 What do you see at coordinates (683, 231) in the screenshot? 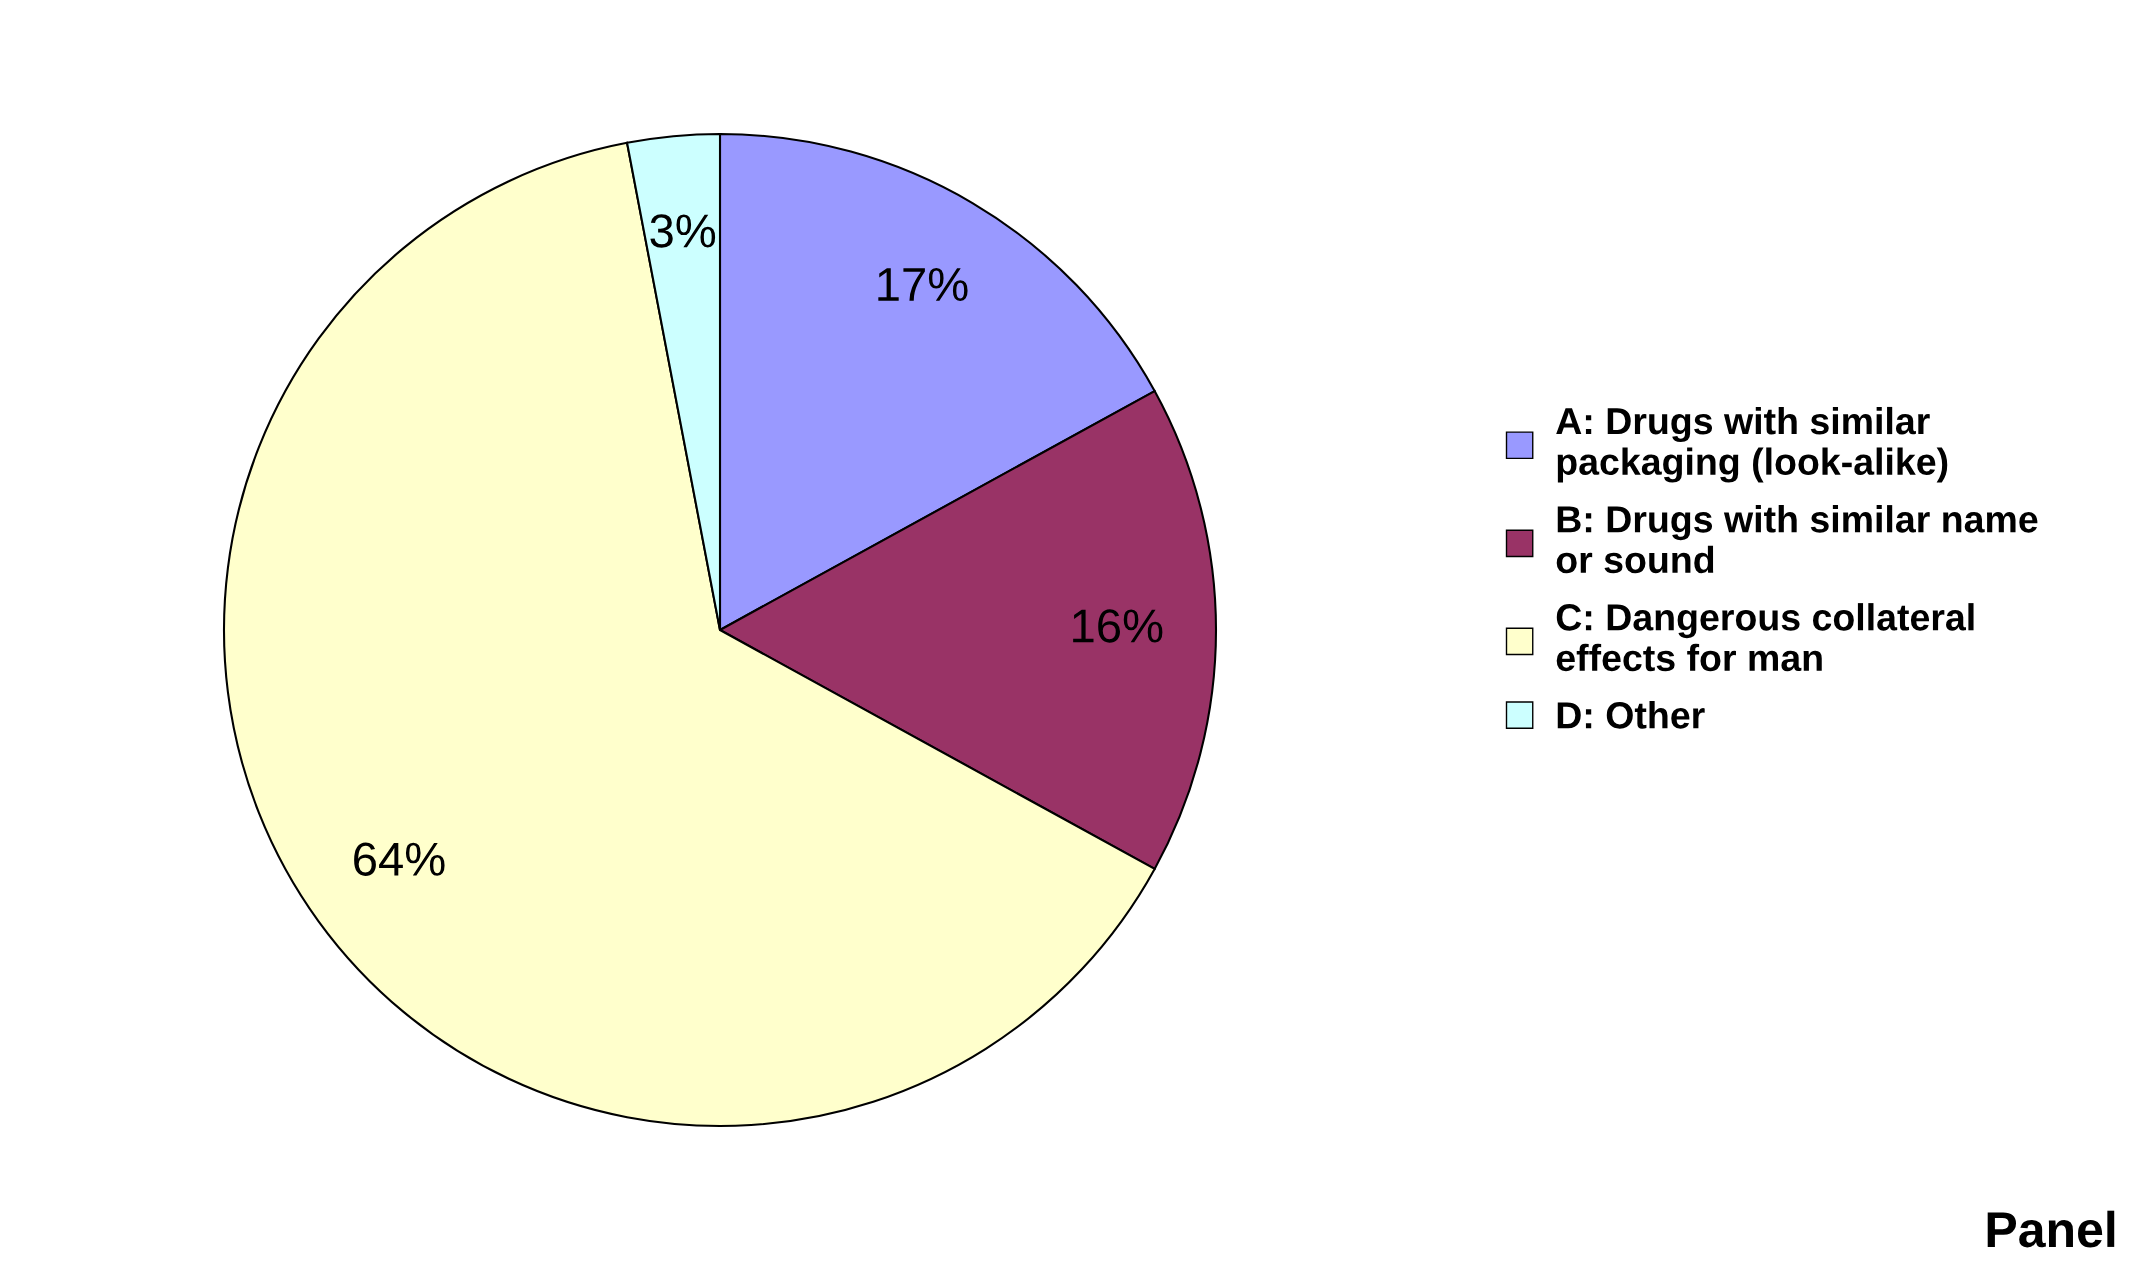
I see `data-label: 3%` at bounding box center [683, 231].